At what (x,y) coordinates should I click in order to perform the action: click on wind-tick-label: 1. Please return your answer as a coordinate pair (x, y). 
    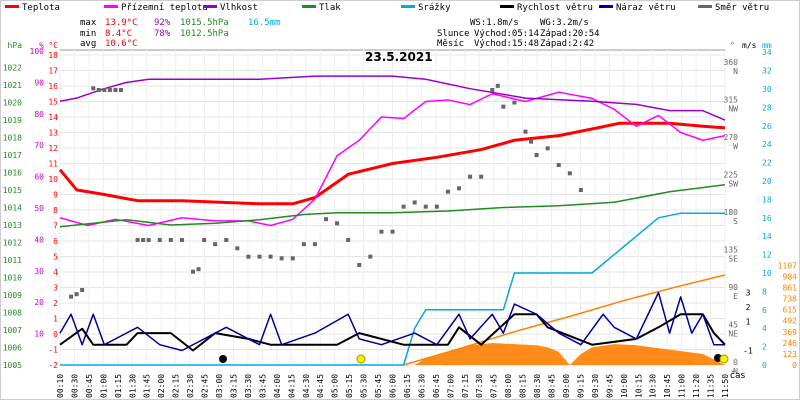
    Looking at the image, I should click on (748, 322).